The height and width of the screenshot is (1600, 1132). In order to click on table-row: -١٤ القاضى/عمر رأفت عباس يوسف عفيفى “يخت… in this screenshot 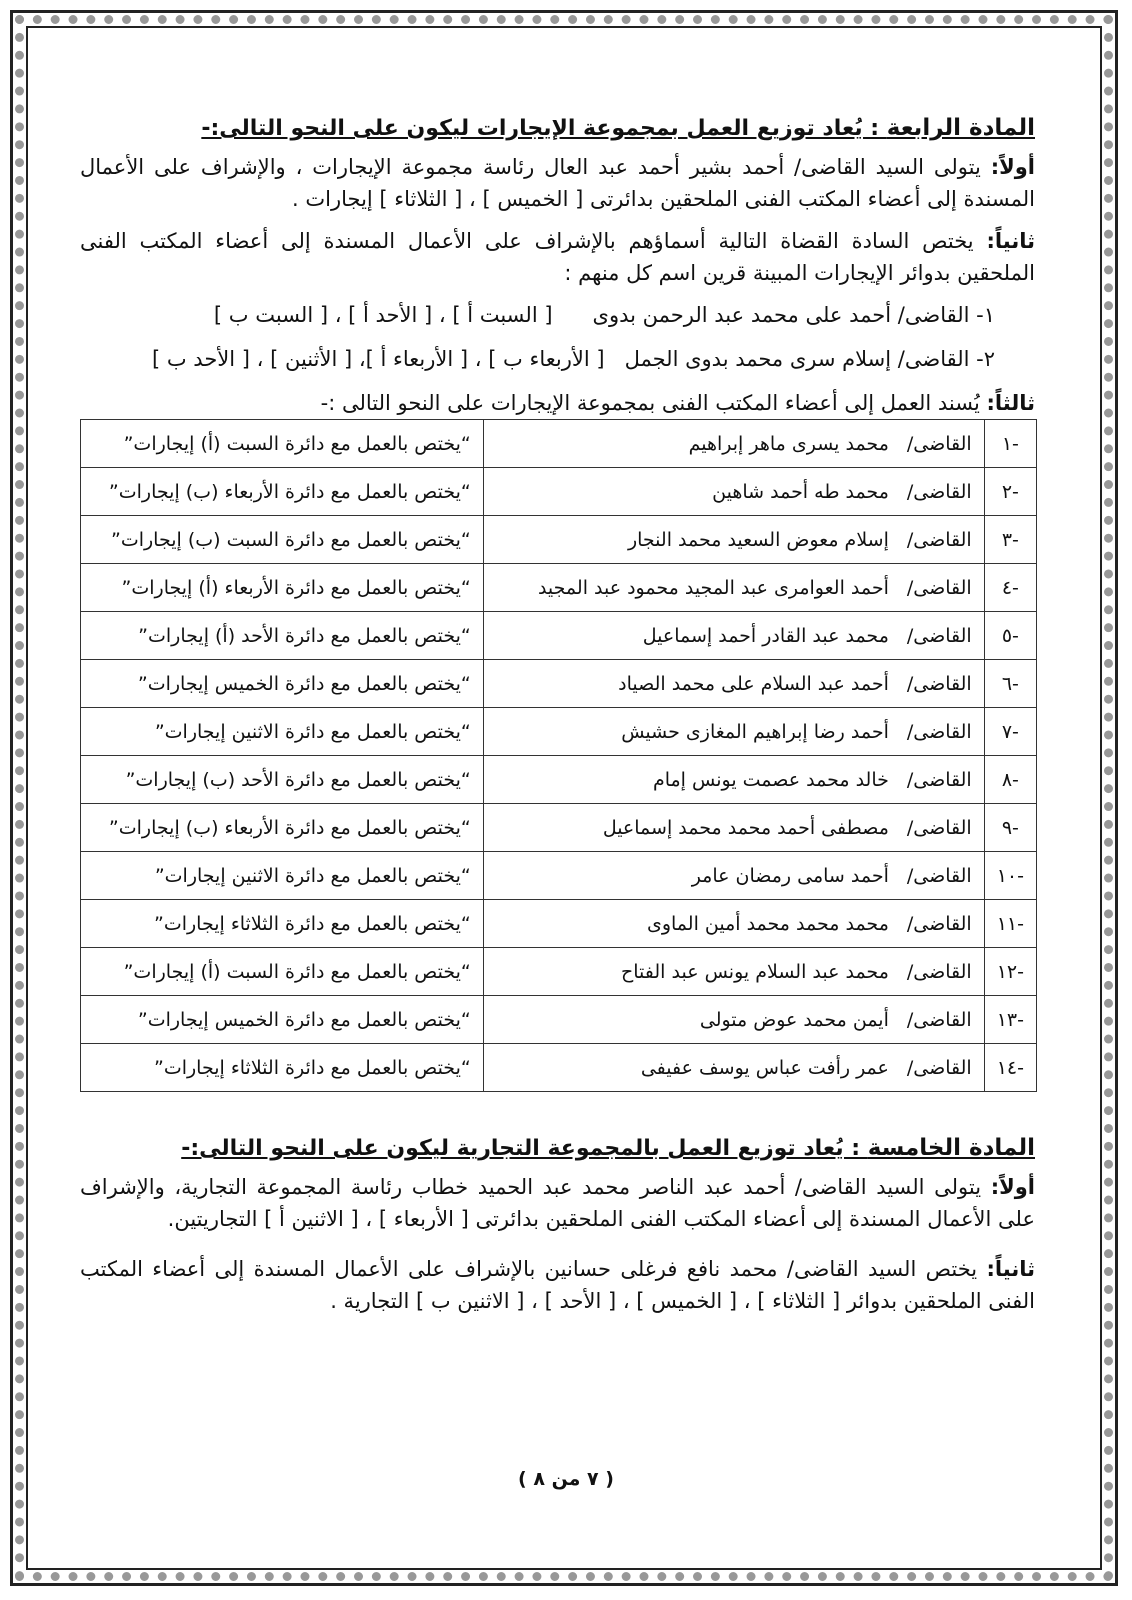, I will do `click(559, 1067)`.